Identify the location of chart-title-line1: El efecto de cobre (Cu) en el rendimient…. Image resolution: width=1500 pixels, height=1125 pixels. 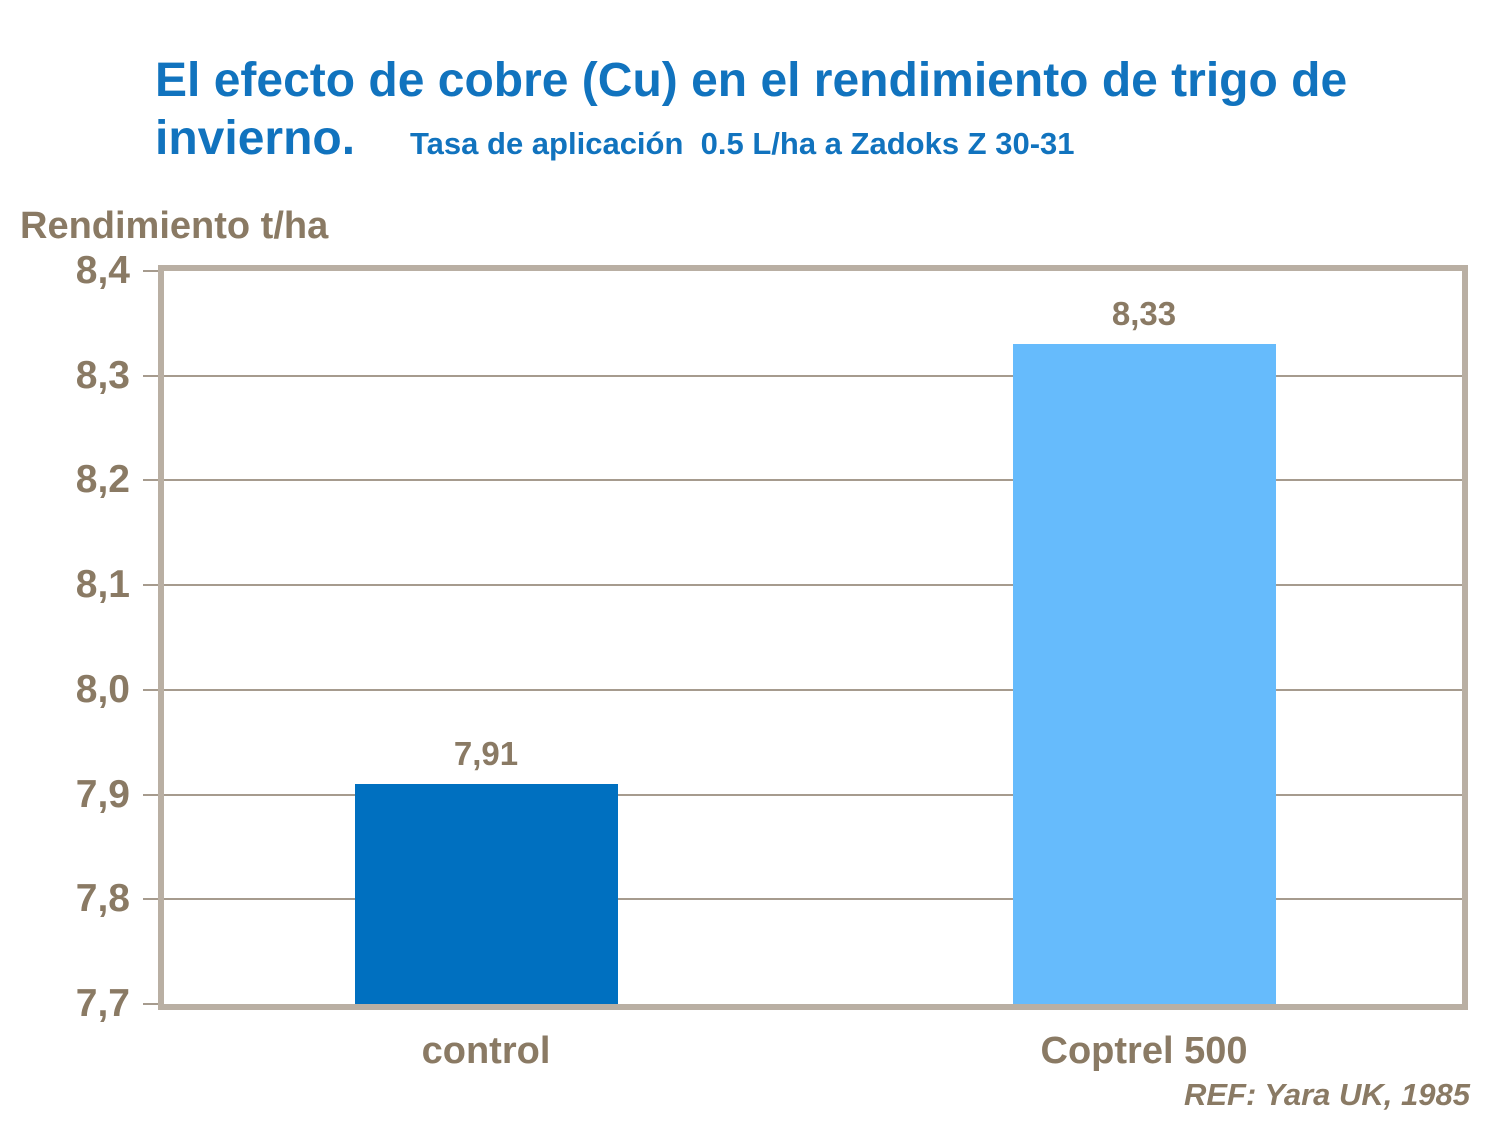
(751, 80).